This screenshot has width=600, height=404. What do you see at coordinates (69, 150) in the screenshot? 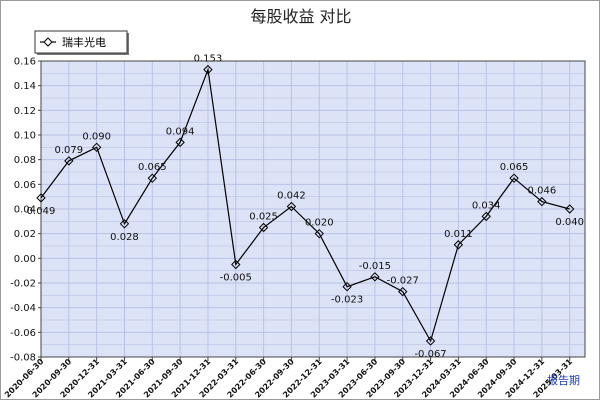
I see `data-label: 0.079` at bounding box center [69, 150].